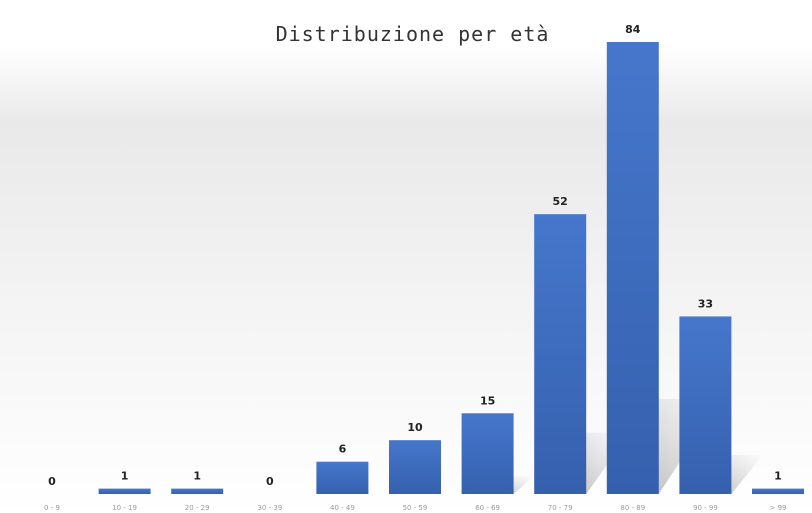  Describe the element at coordinates (778, 508) in the screenshot. I see `tick-label-10: > 99` at that location.